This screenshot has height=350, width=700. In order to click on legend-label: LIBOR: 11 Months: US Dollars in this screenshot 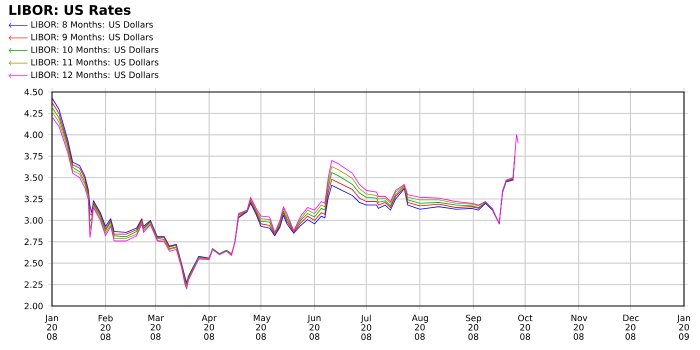, I will do `click(94, 62)`.